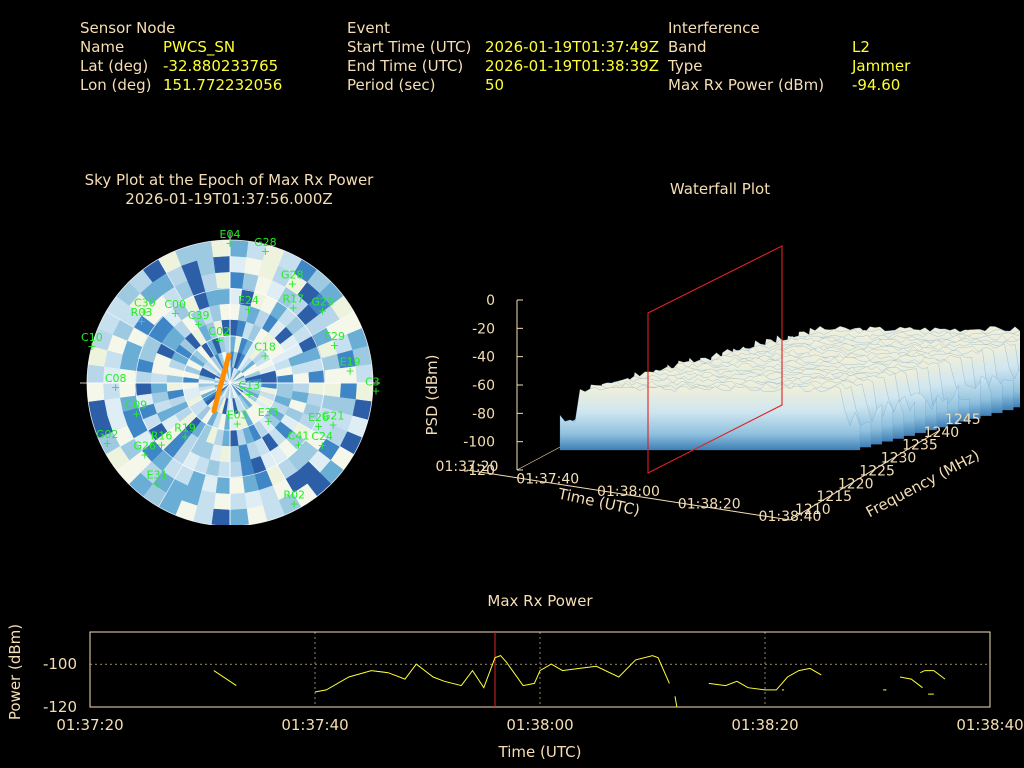  Describe the element at coordinates (547, 480) in the screenshot. I see `time-tick-label: 01:37:40` at that location.